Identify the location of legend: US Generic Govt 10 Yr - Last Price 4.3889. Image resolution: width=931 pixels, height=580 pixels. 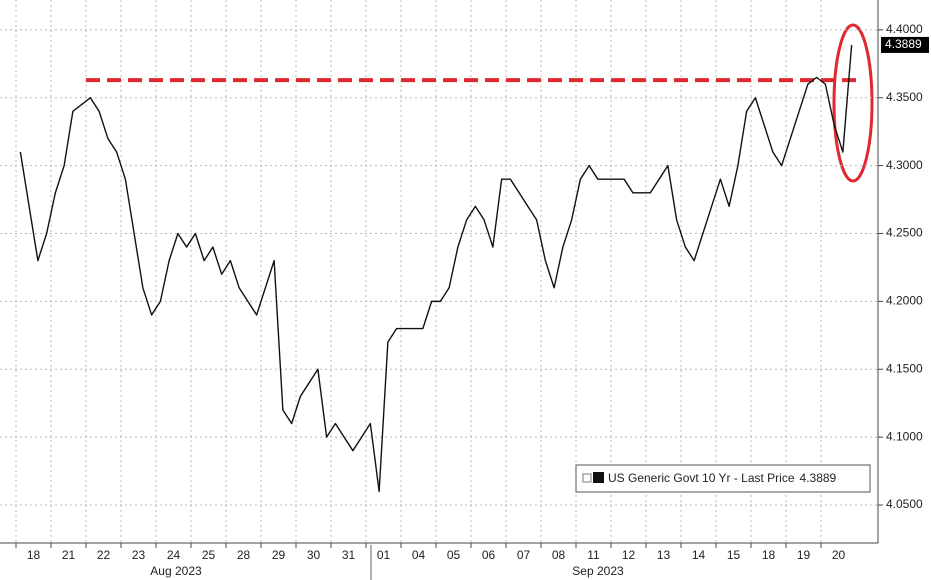
(723, 478).